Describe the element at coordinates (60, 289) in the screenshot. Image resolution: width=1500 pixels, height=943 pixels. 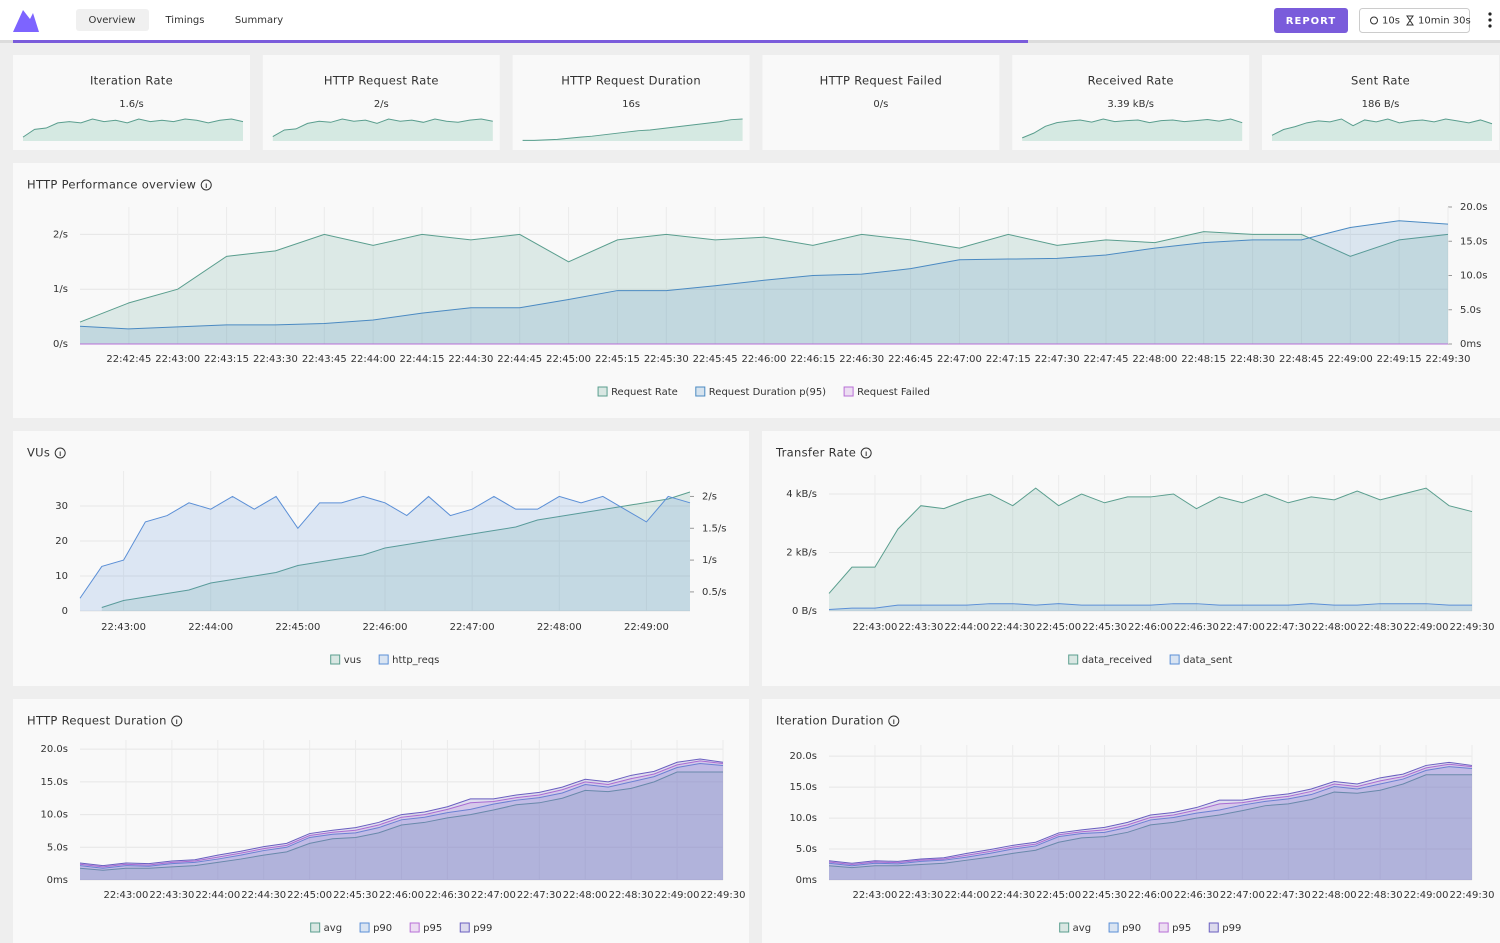
I see `y-tick-label: 1/s` at that location.